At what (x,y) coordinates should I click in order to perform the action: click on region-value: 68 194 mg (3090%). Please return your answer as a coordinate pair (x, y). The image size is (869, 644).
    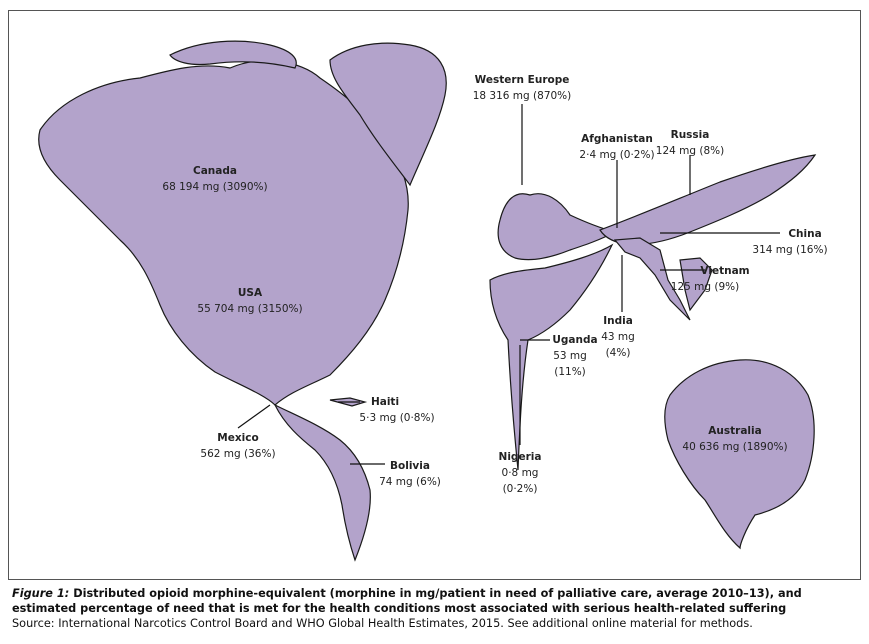
    Looking at the image, I should click on (214, 187).